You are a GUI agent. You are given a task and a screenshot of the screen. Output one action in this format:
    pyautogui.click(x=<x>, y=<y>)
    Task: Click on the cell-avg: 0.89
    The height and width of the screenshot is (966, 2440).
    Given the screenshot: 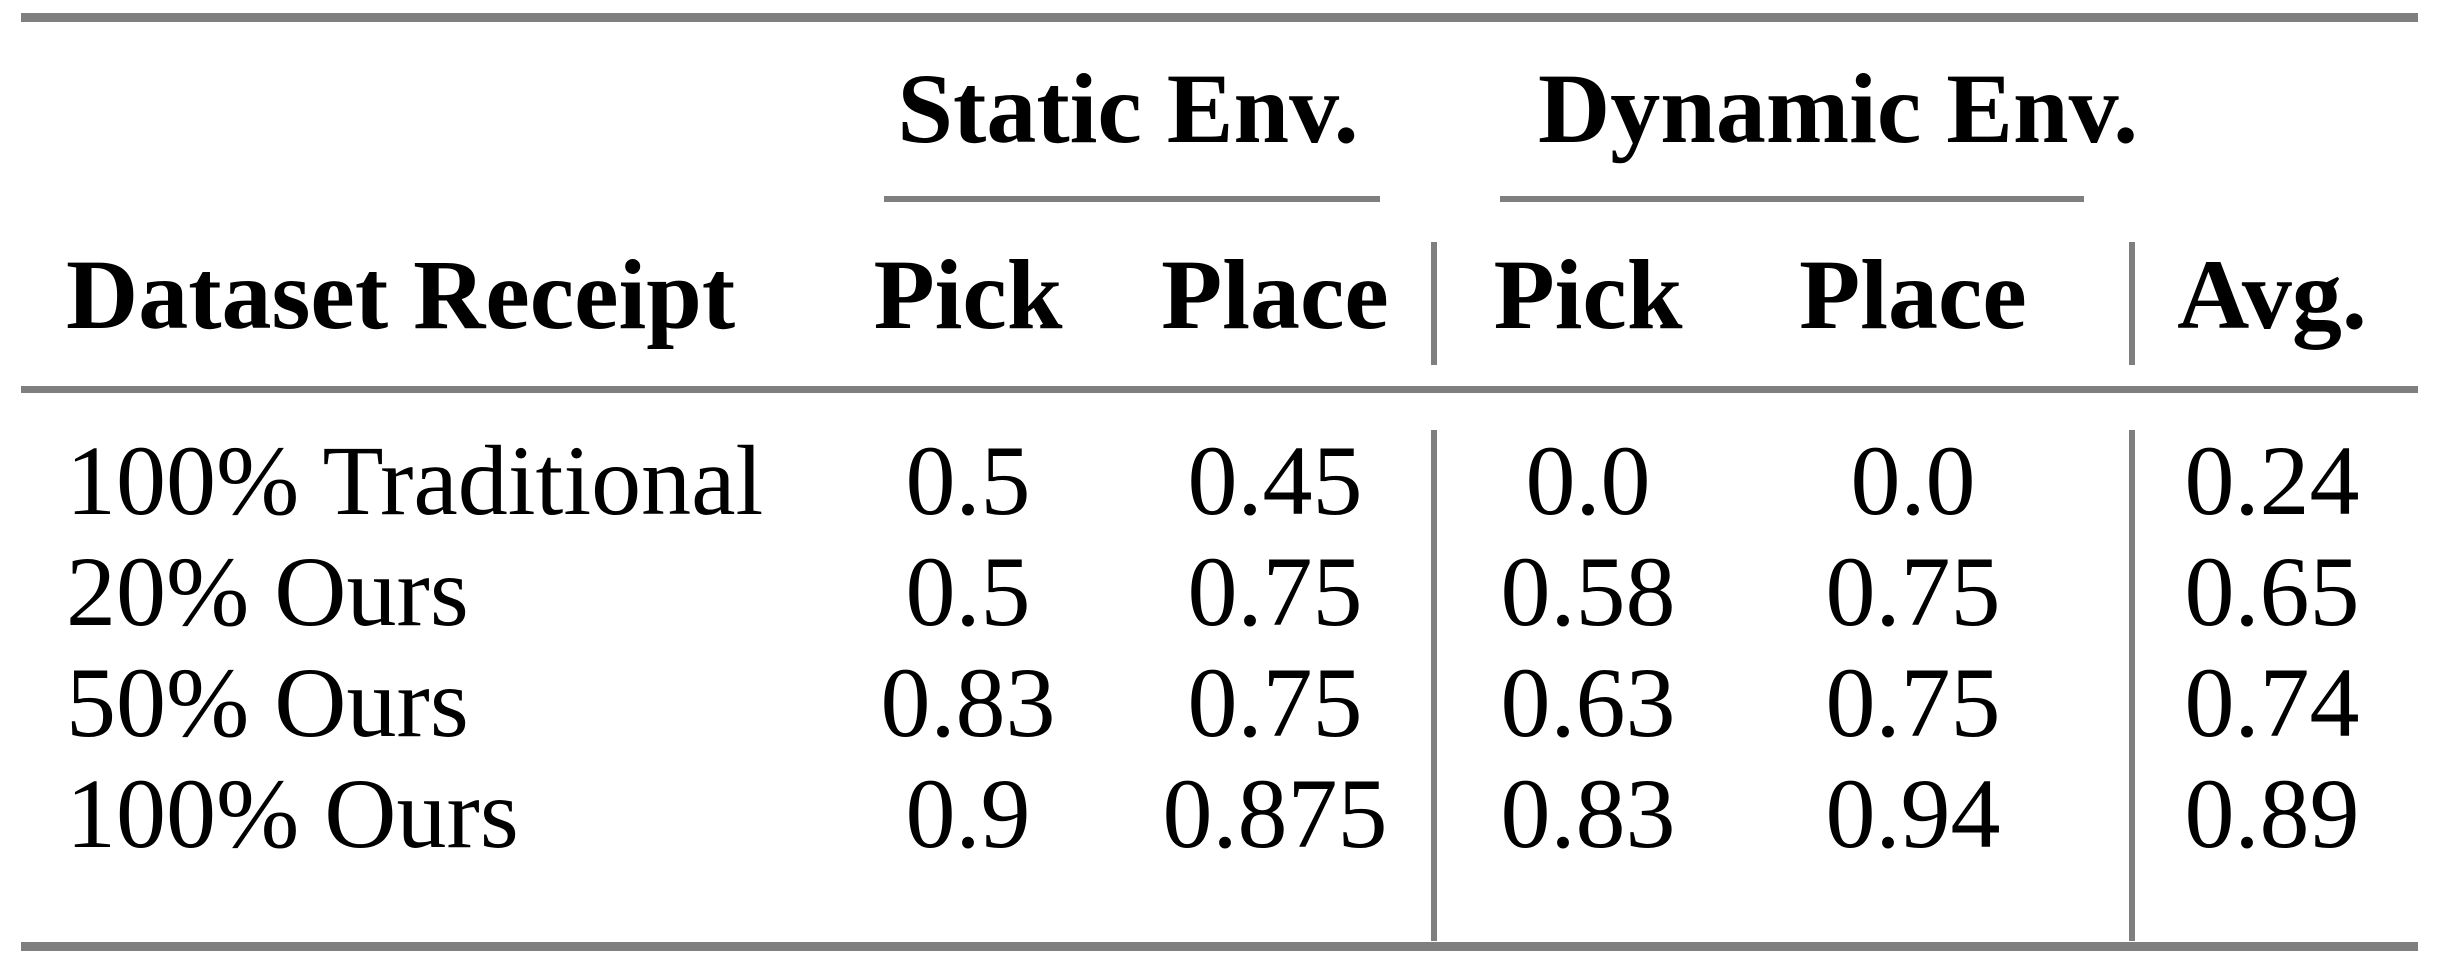 What is the action you would take?
    pyautogui.click(x=2272, y=813)
    